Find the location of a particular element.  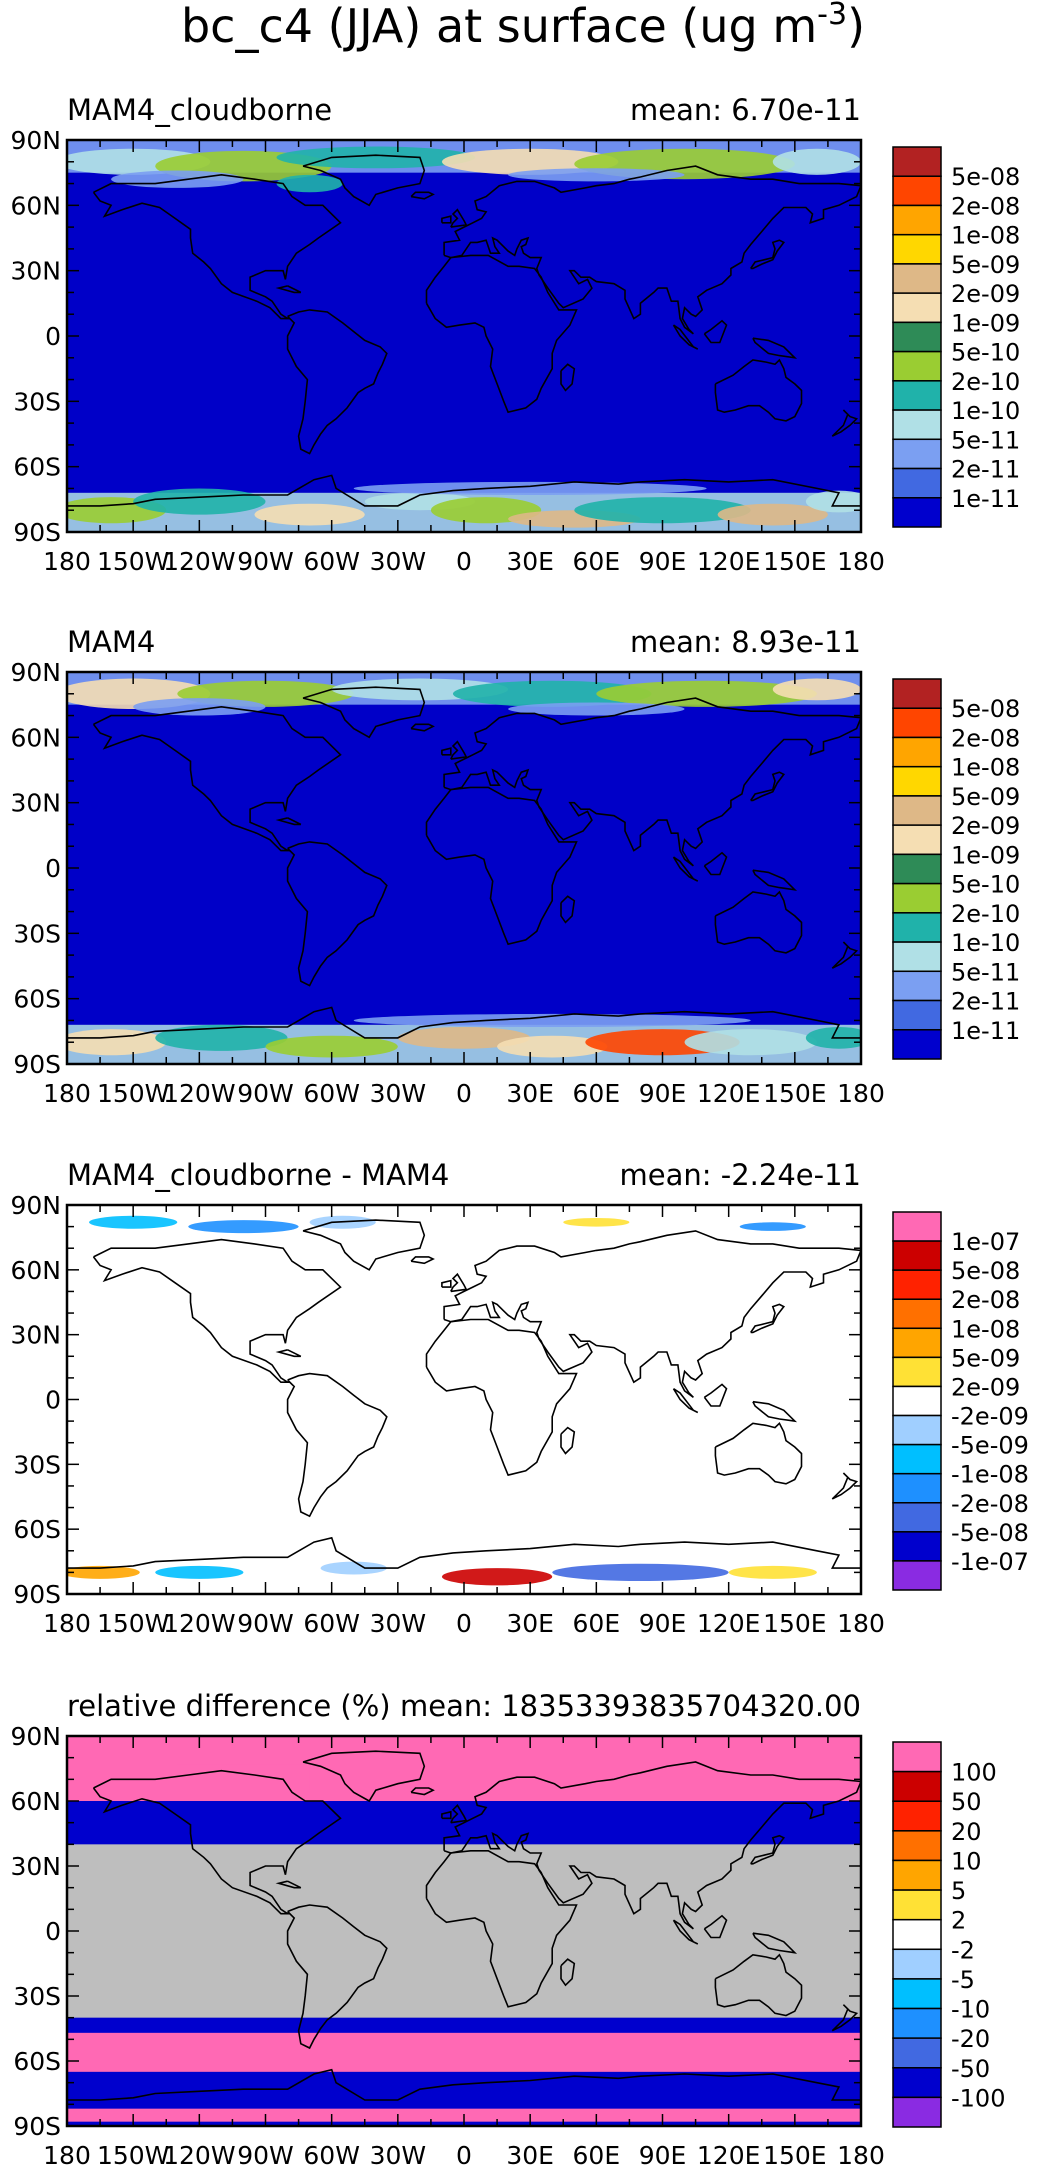

y-tick-label: 90S is located at coordinates (37, 532).